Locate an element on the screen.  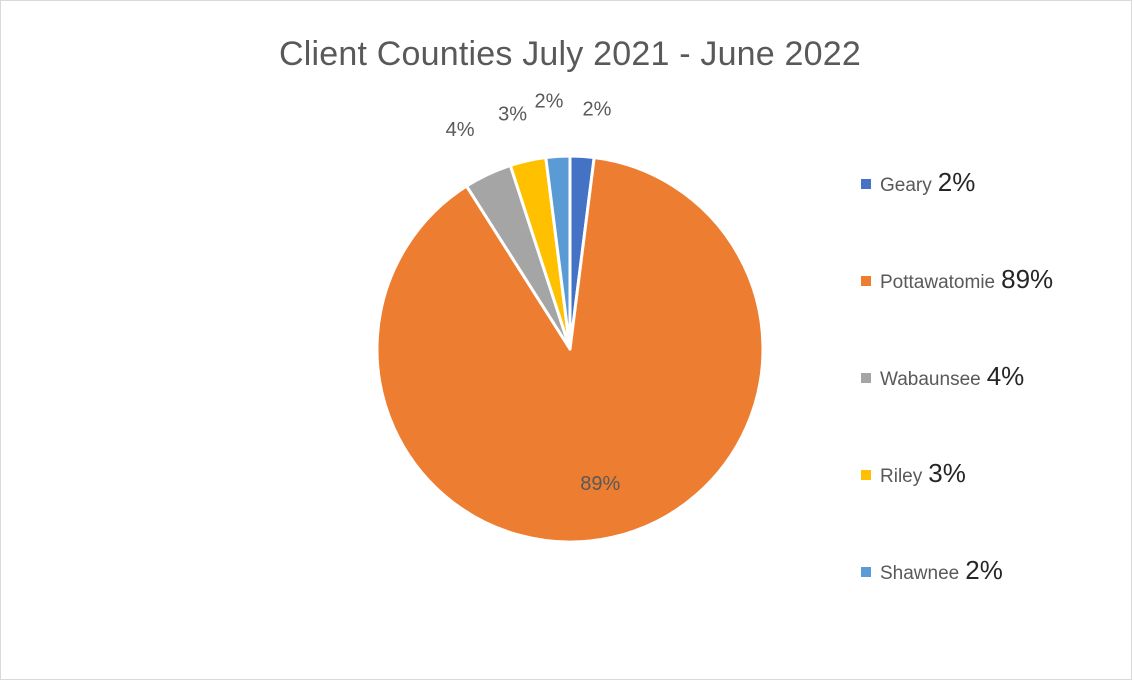
legend-label: Shawnee is located at coordinates (920, 573).